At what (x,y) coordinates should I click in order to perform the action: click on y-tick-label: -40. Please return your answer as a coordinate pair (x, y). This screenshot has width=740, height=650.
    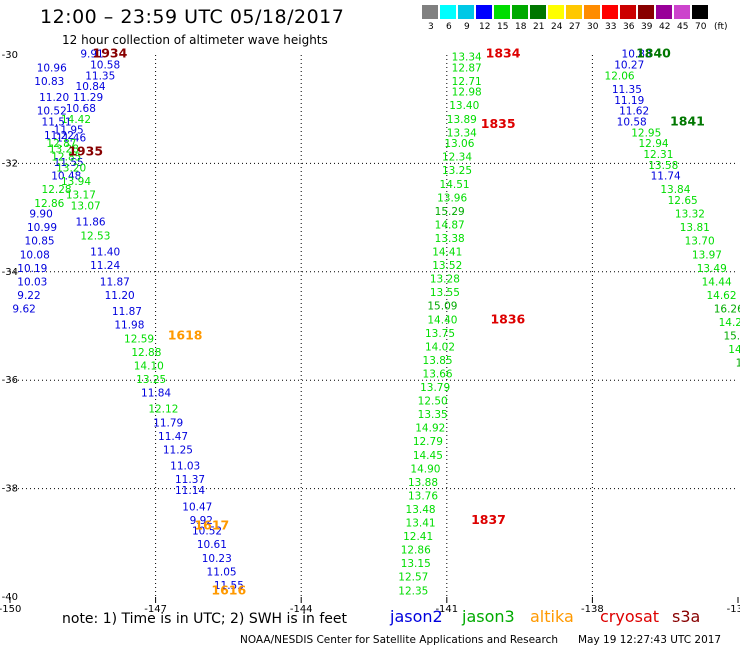
    Looking at the image, I should click on (10, 597).